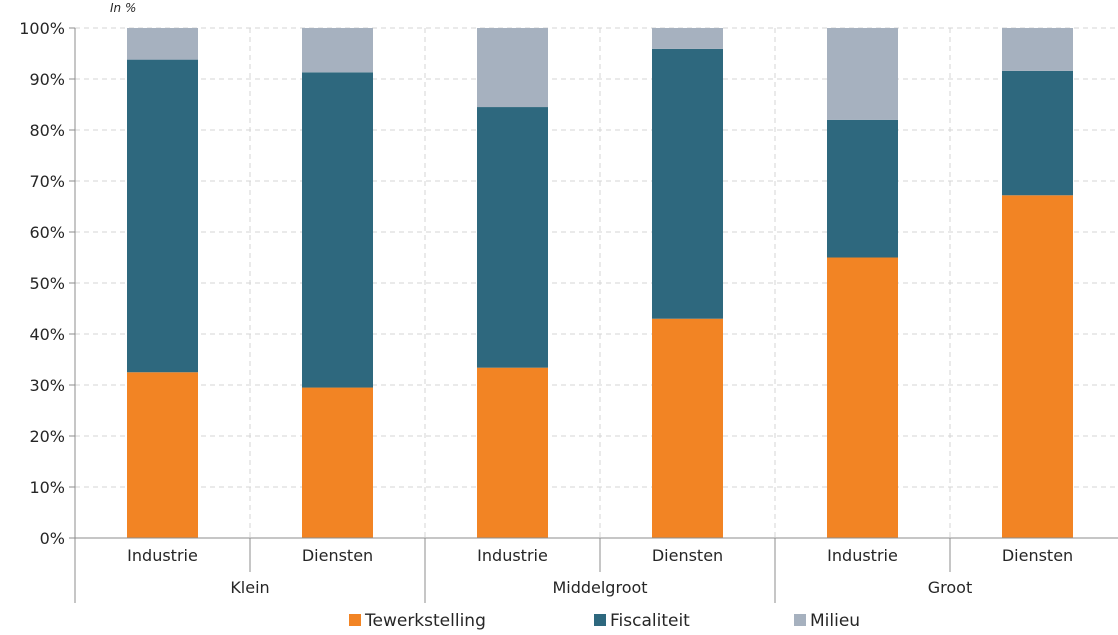 The width and height of the screenshot is (1118, 635). What do you see at coordinates (47, 385) in the screenshot?
I see `y-tick-label: 30%` at bounding box center [47, 385].